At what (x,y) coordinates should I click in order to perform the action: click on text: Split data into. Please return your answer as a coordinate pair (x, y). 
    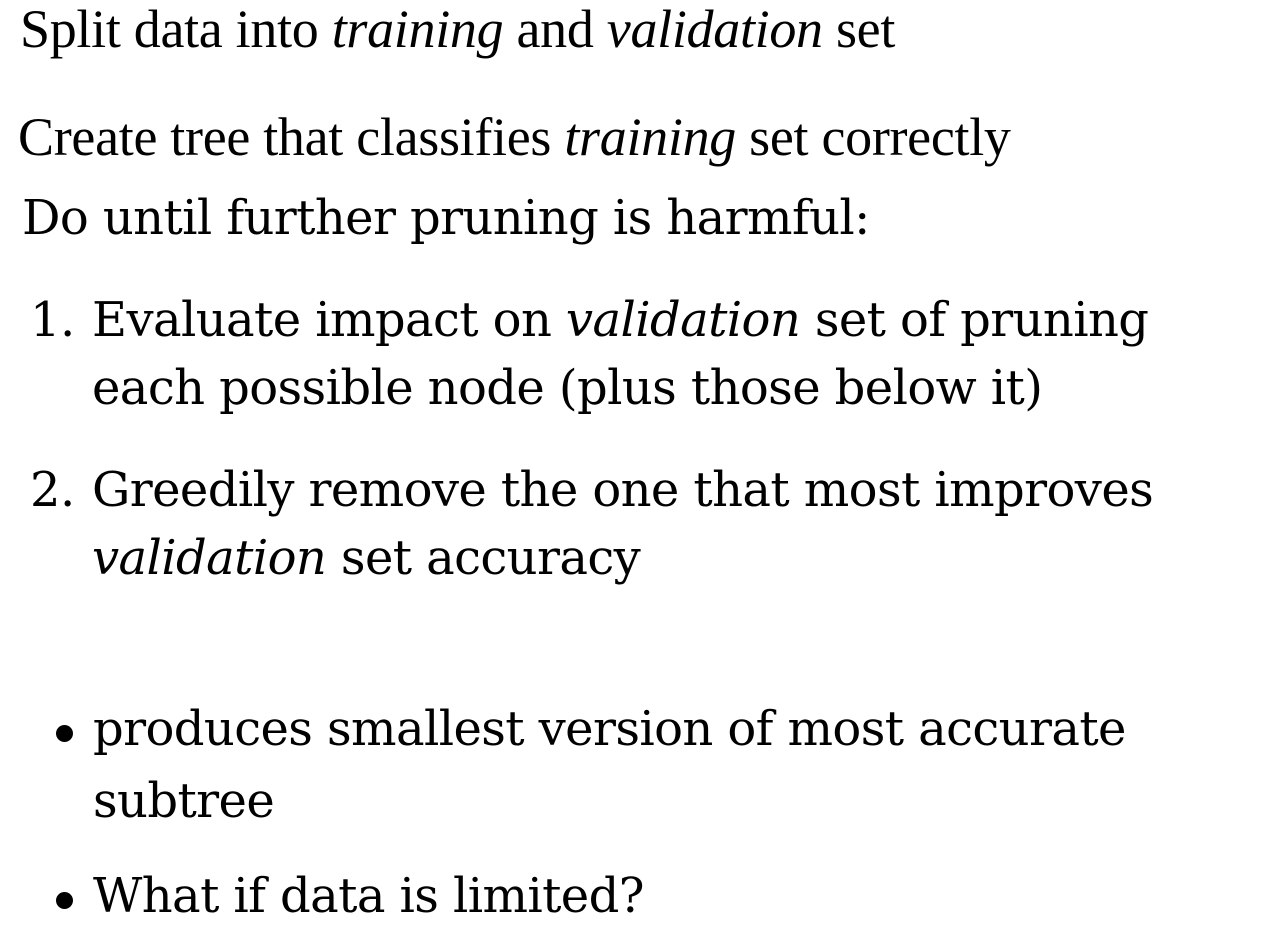
    Looking at the image, I should click on (176, 29).